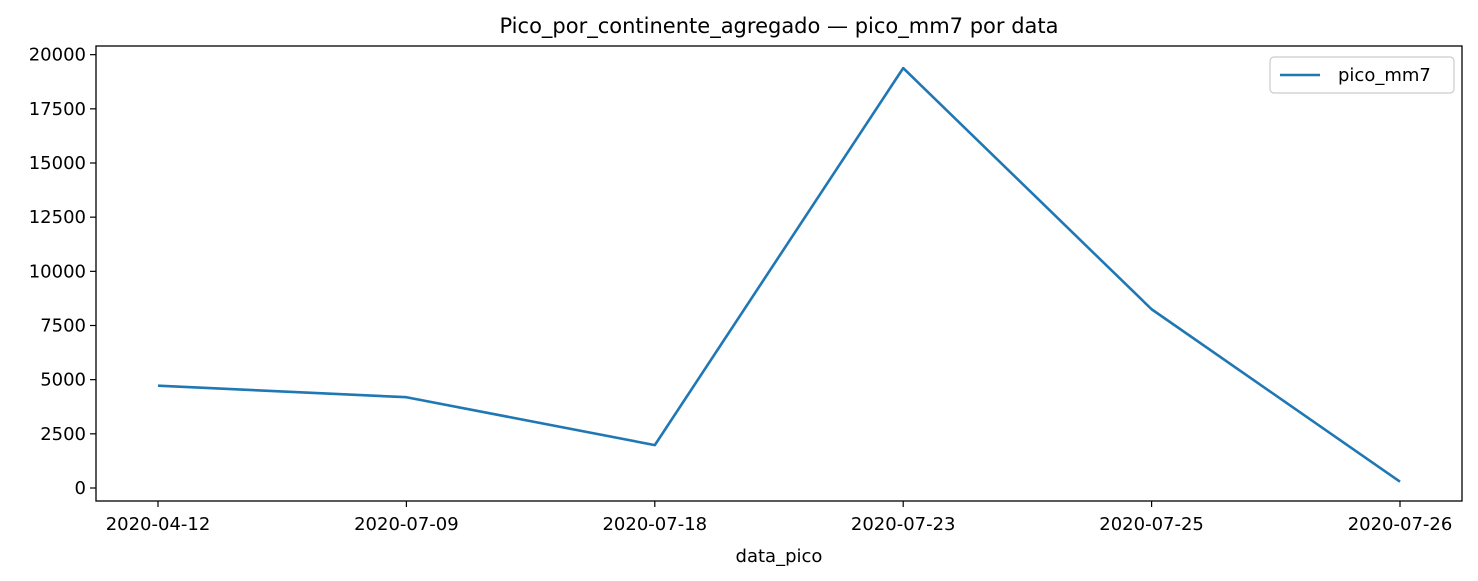  What do you see at coordinates (779, 556) in the screenshot?
I see `x-axis-label: data_pico` at bounding box center [779, 556].